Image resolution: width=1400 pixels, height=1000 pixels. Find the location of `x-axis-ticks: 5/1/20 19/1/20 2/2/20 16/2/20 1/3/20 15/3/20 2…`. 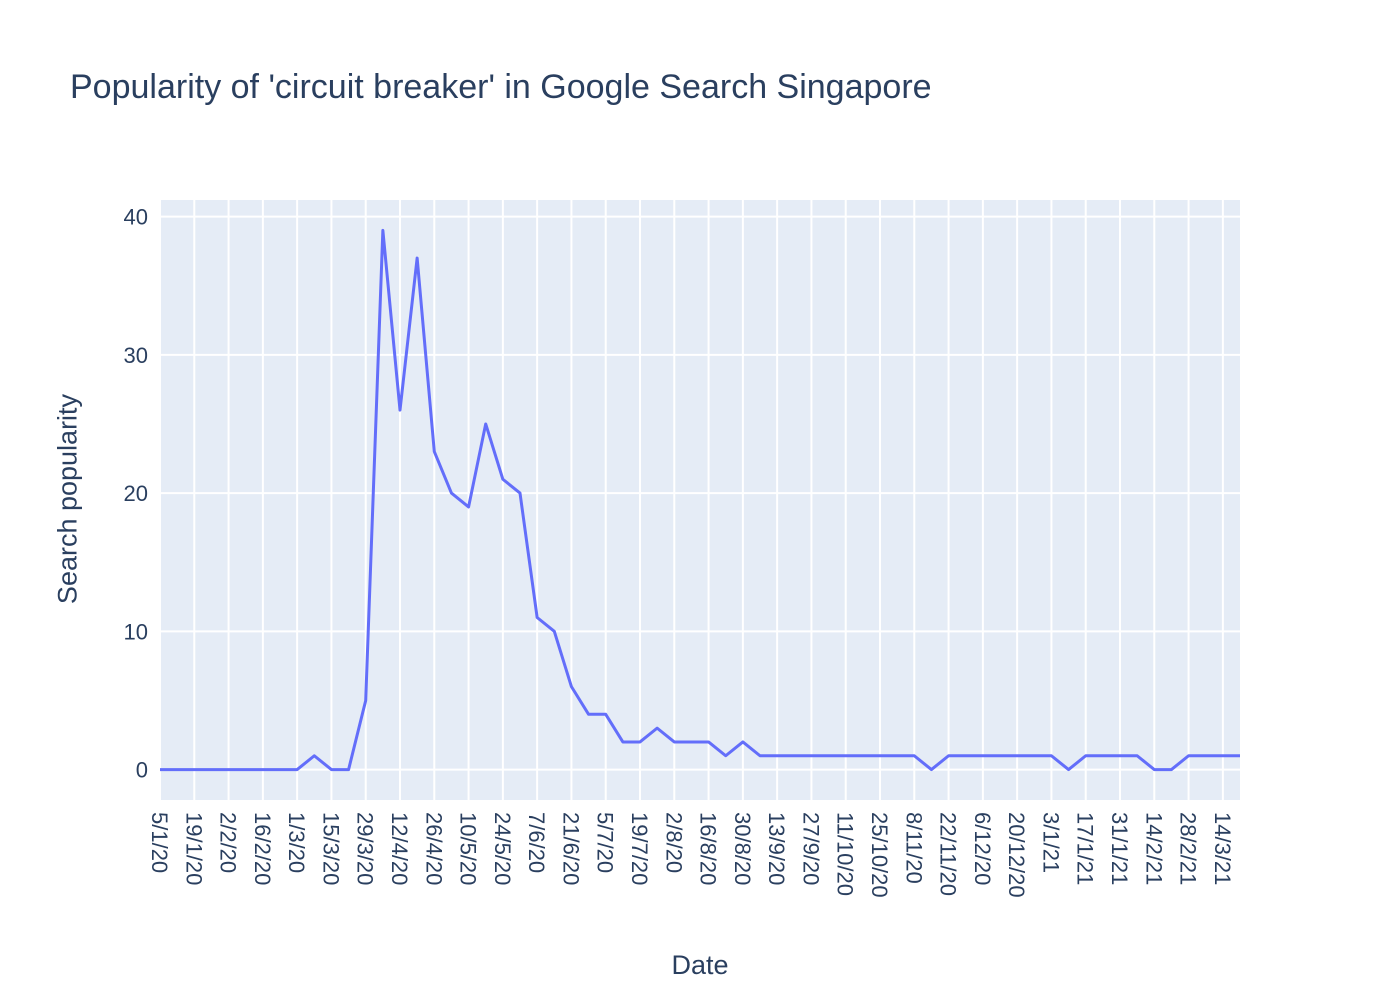

x-axis-ticks: 5/1/20 19/1/20 2/2/20 16/2/20 1/3/20 15/3/20 2… is located at coordinates (691, 855).